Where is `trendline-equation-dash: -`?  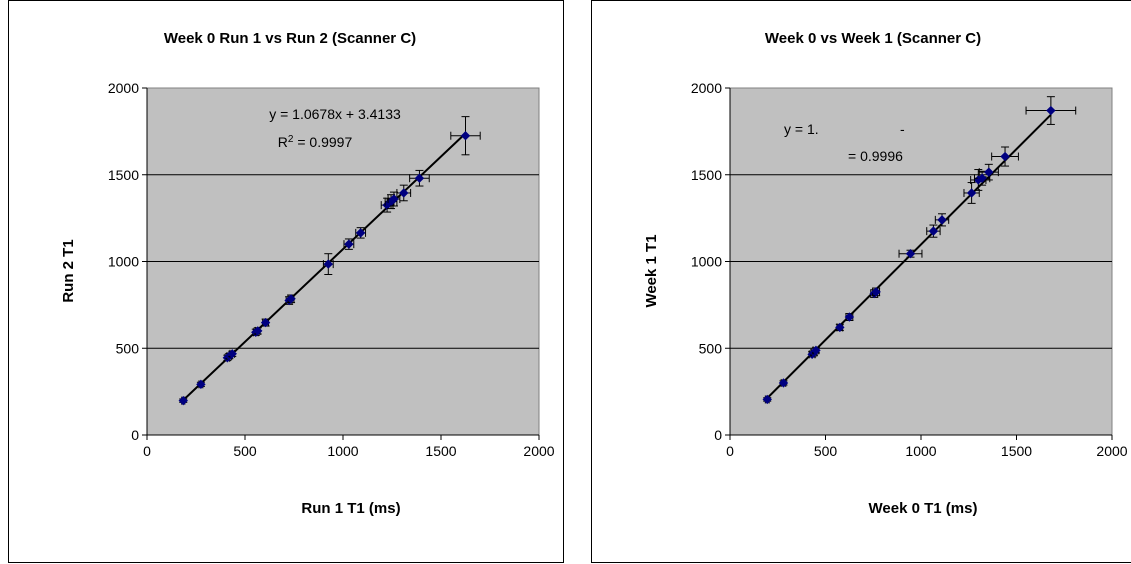 trendline-equation-dash: - is located at coordinates (902, 129).